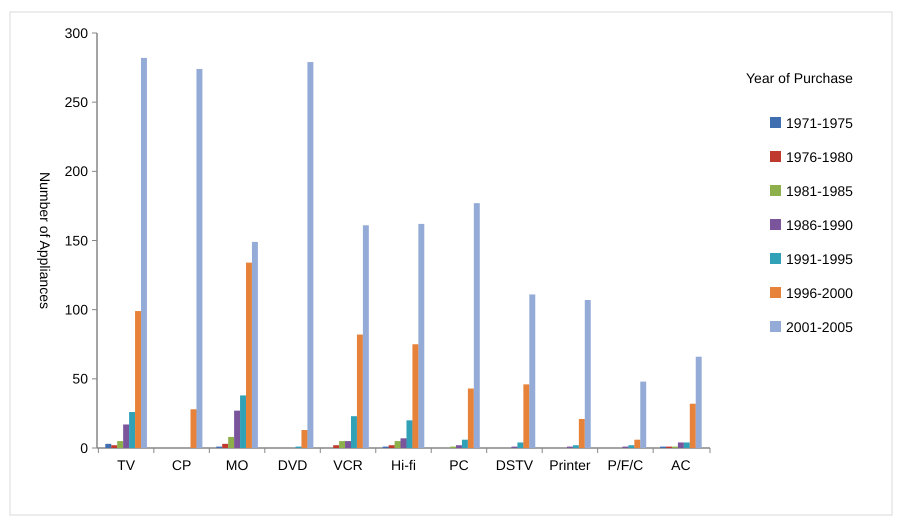 The image size is (902, 523). What do you see at coordinates (237, 465) in the screenshot?
I see `x-tick-label: MO` at bounding box center [237, 465].